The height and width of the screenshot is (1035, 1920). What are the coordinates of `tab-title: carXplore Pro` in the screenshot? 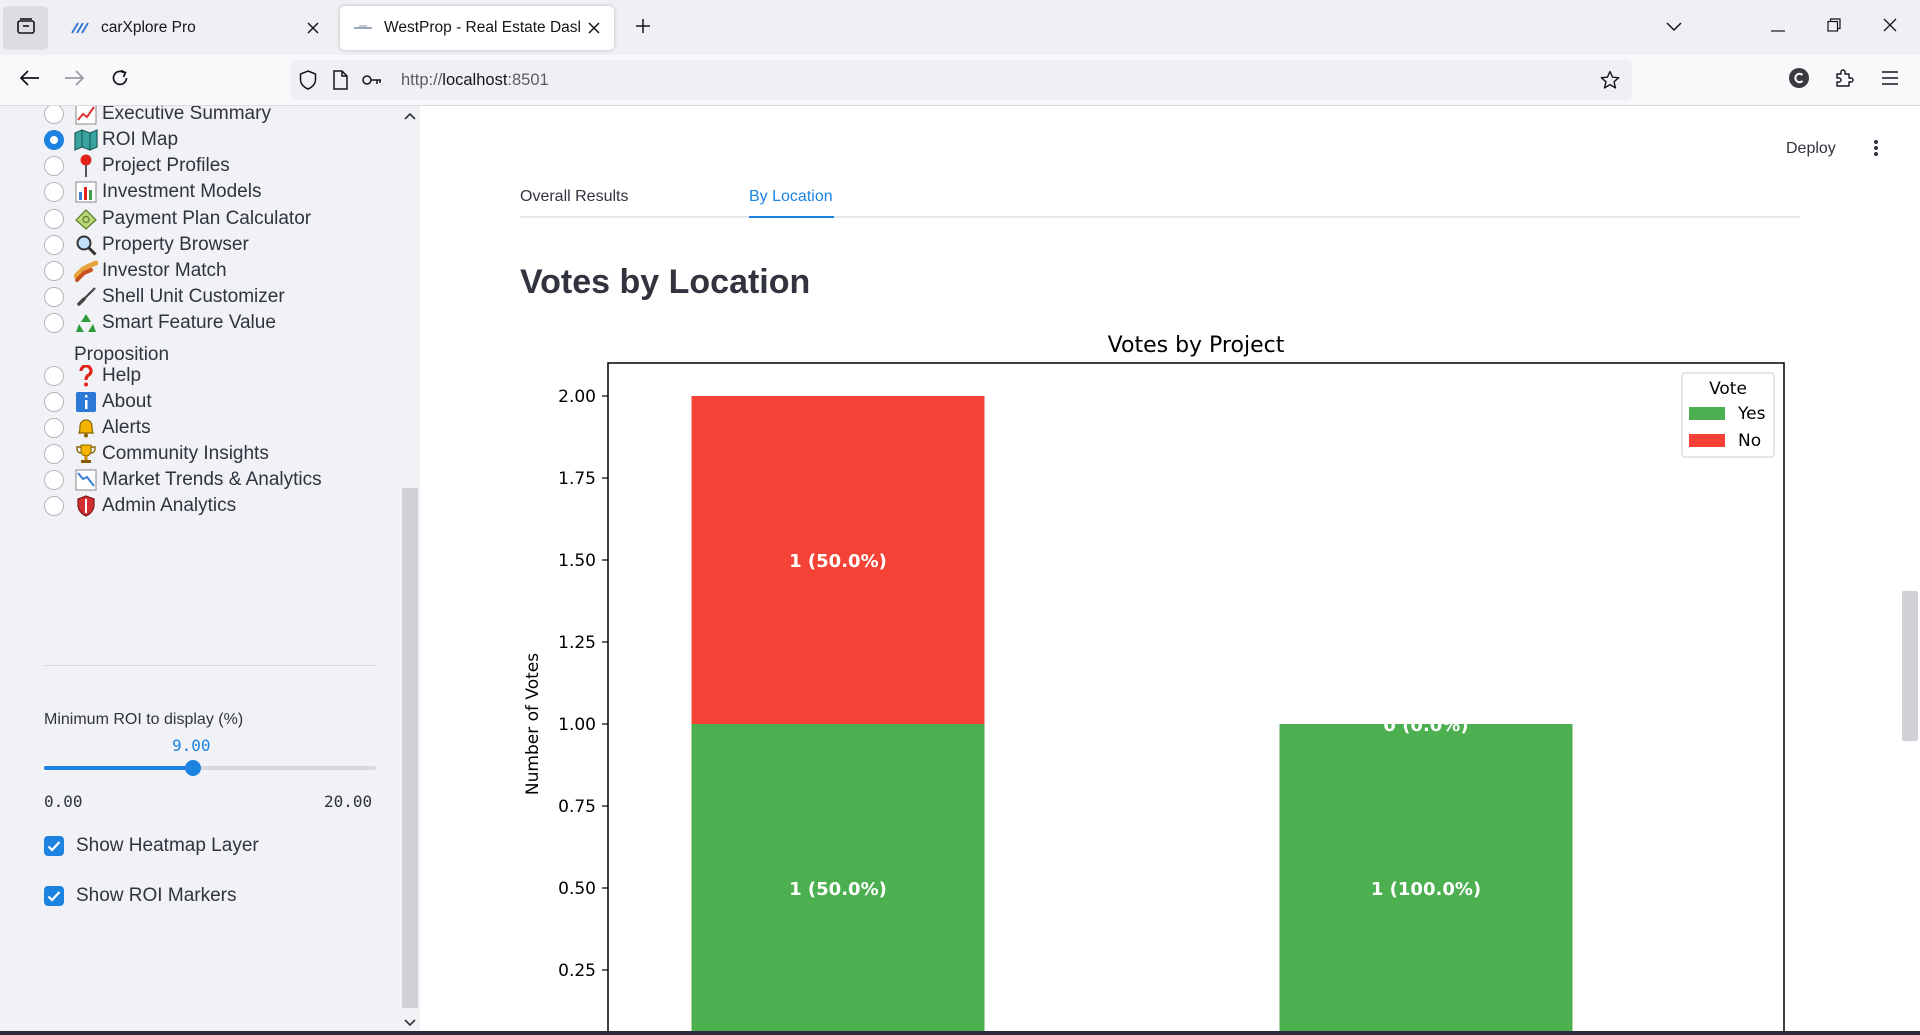 It's located at (148, 27).